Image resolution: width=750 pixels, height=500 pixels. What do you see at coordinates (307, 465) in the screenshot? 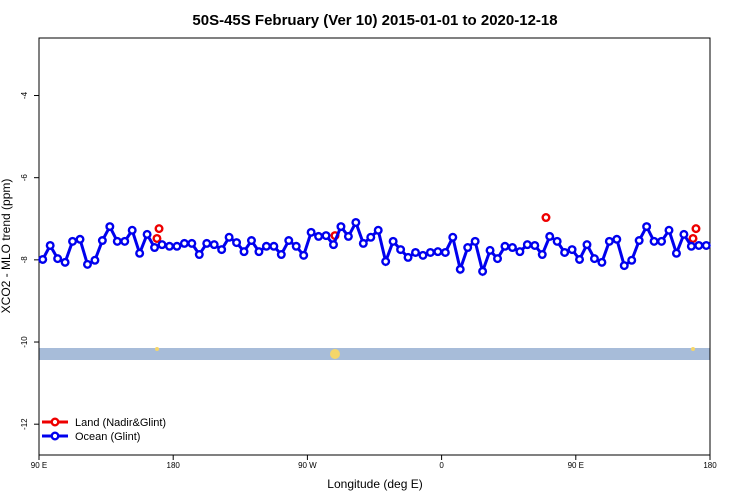
I see `x-tick-label: 90 W` at bounding box center [307, 465].